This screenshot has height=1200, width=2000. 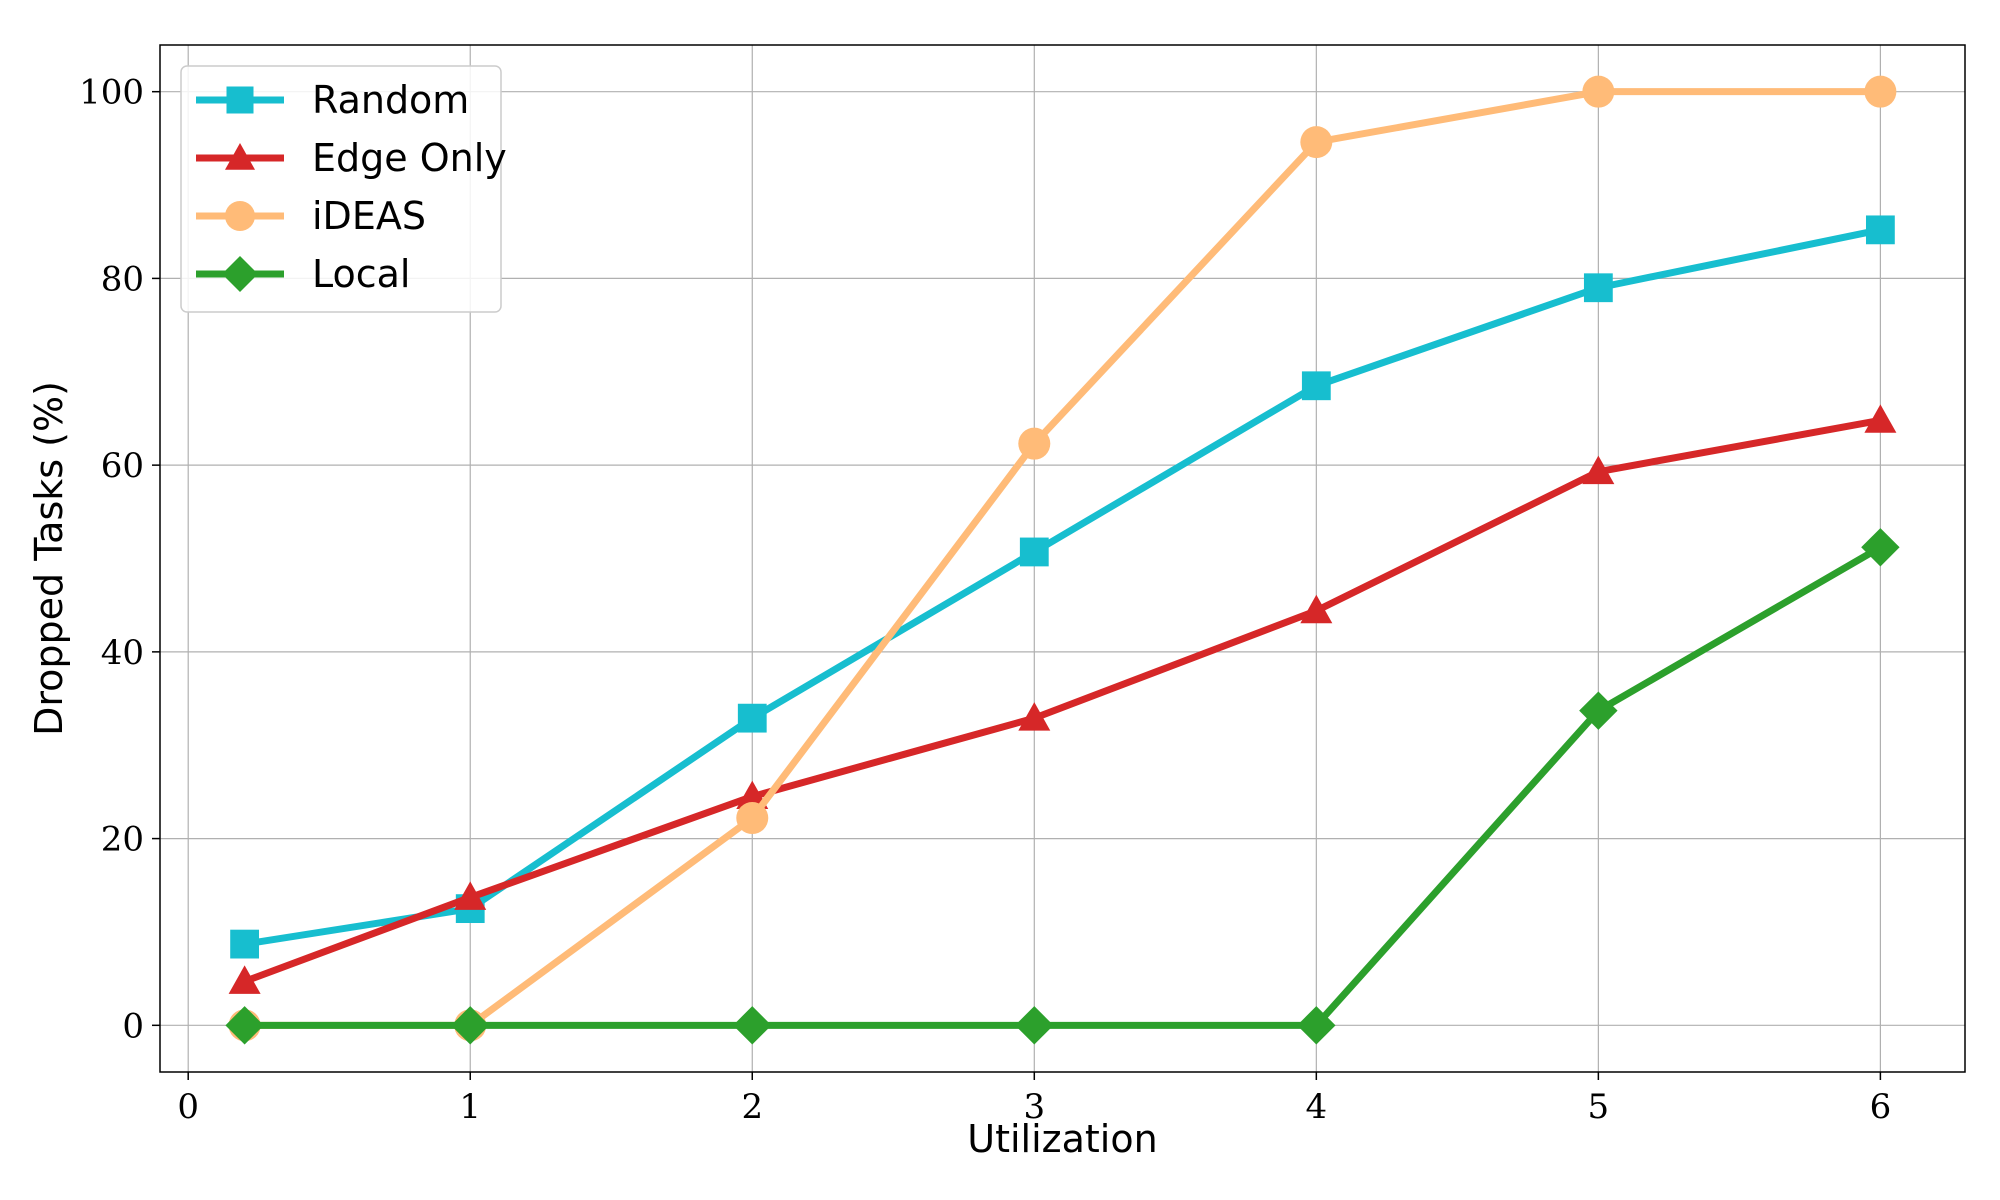 What do you see at coordinates (122, 653) in the screenshot?
I see `y-tick-label: 40` at bounding box center [122, 653].